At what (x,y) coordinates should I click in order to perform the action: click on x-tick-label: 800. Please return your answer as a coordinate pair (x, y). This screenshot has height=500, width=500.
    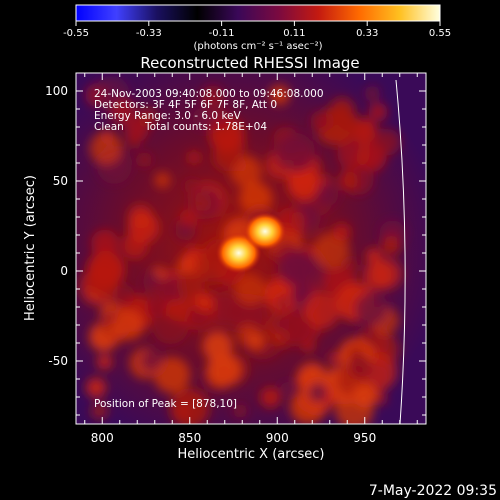
    Looking at the image, I should click on (102, 438).